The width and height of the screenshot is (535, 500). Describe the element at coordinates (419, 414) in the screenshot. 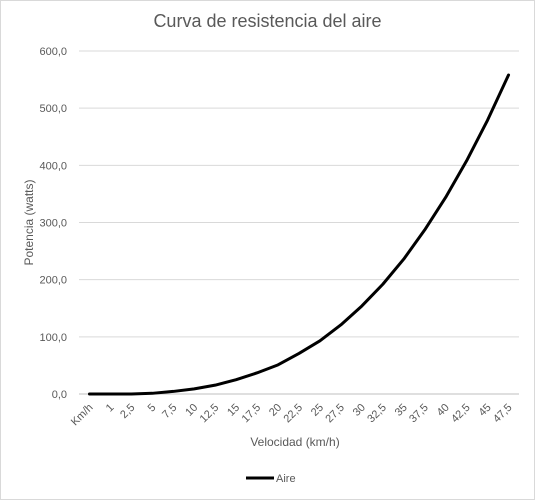

I see `x-tick-label: 37,5` at that location.